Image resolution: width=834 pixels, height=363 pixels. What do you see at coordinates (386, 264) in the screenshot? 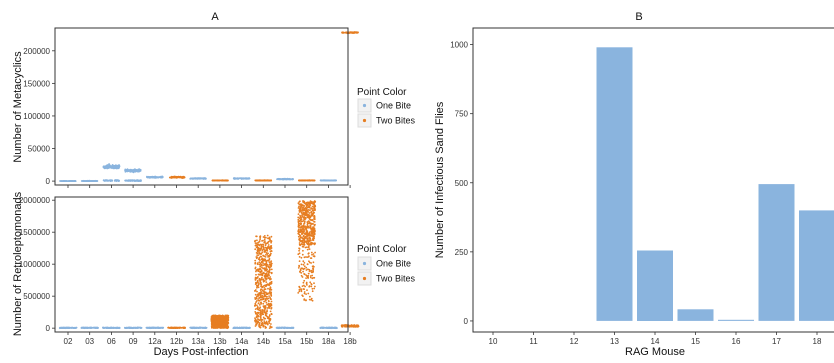
I see `legend-bottom: Point Color One Bite Two Bites` at bounding box center [386, 264].